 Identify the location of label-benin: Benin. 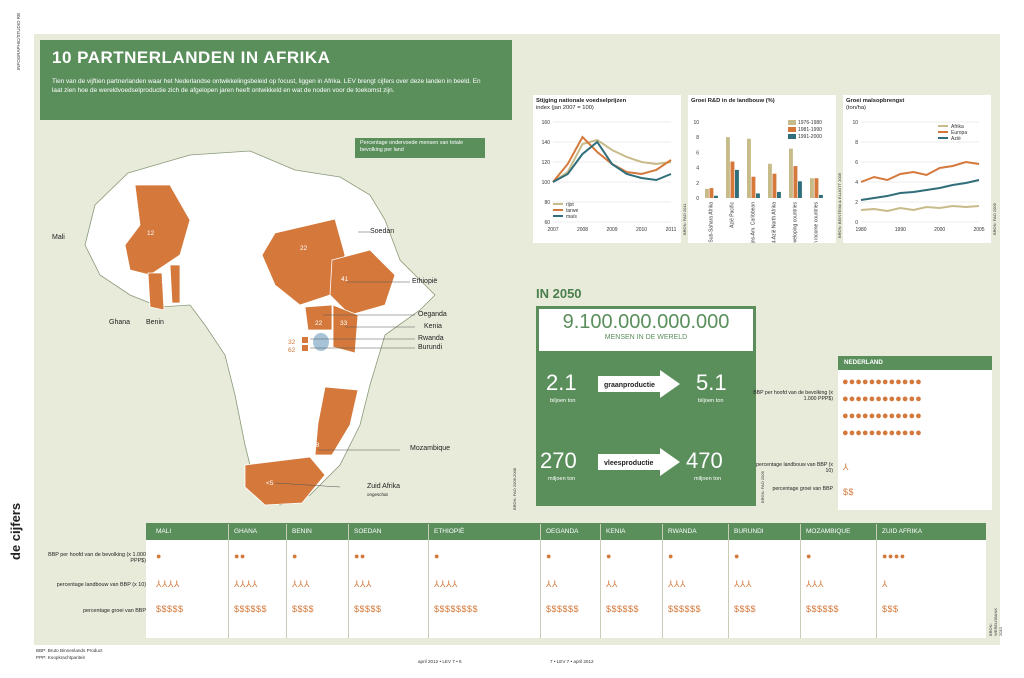
(155, 322).